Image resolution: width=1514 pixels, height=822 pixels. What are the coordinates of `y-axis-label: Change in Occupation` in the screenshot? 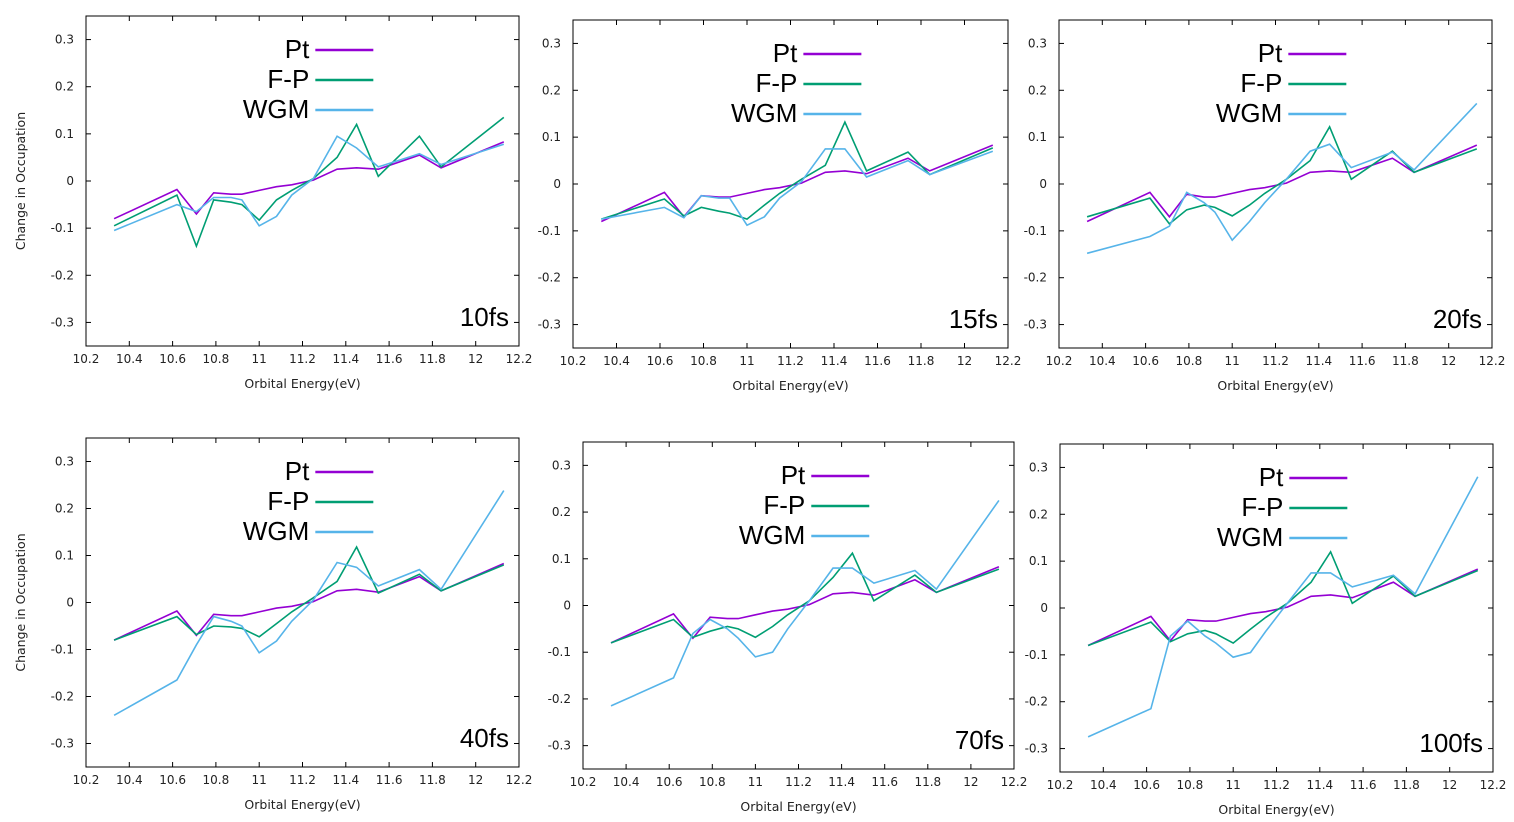 It's located at (20, 181).